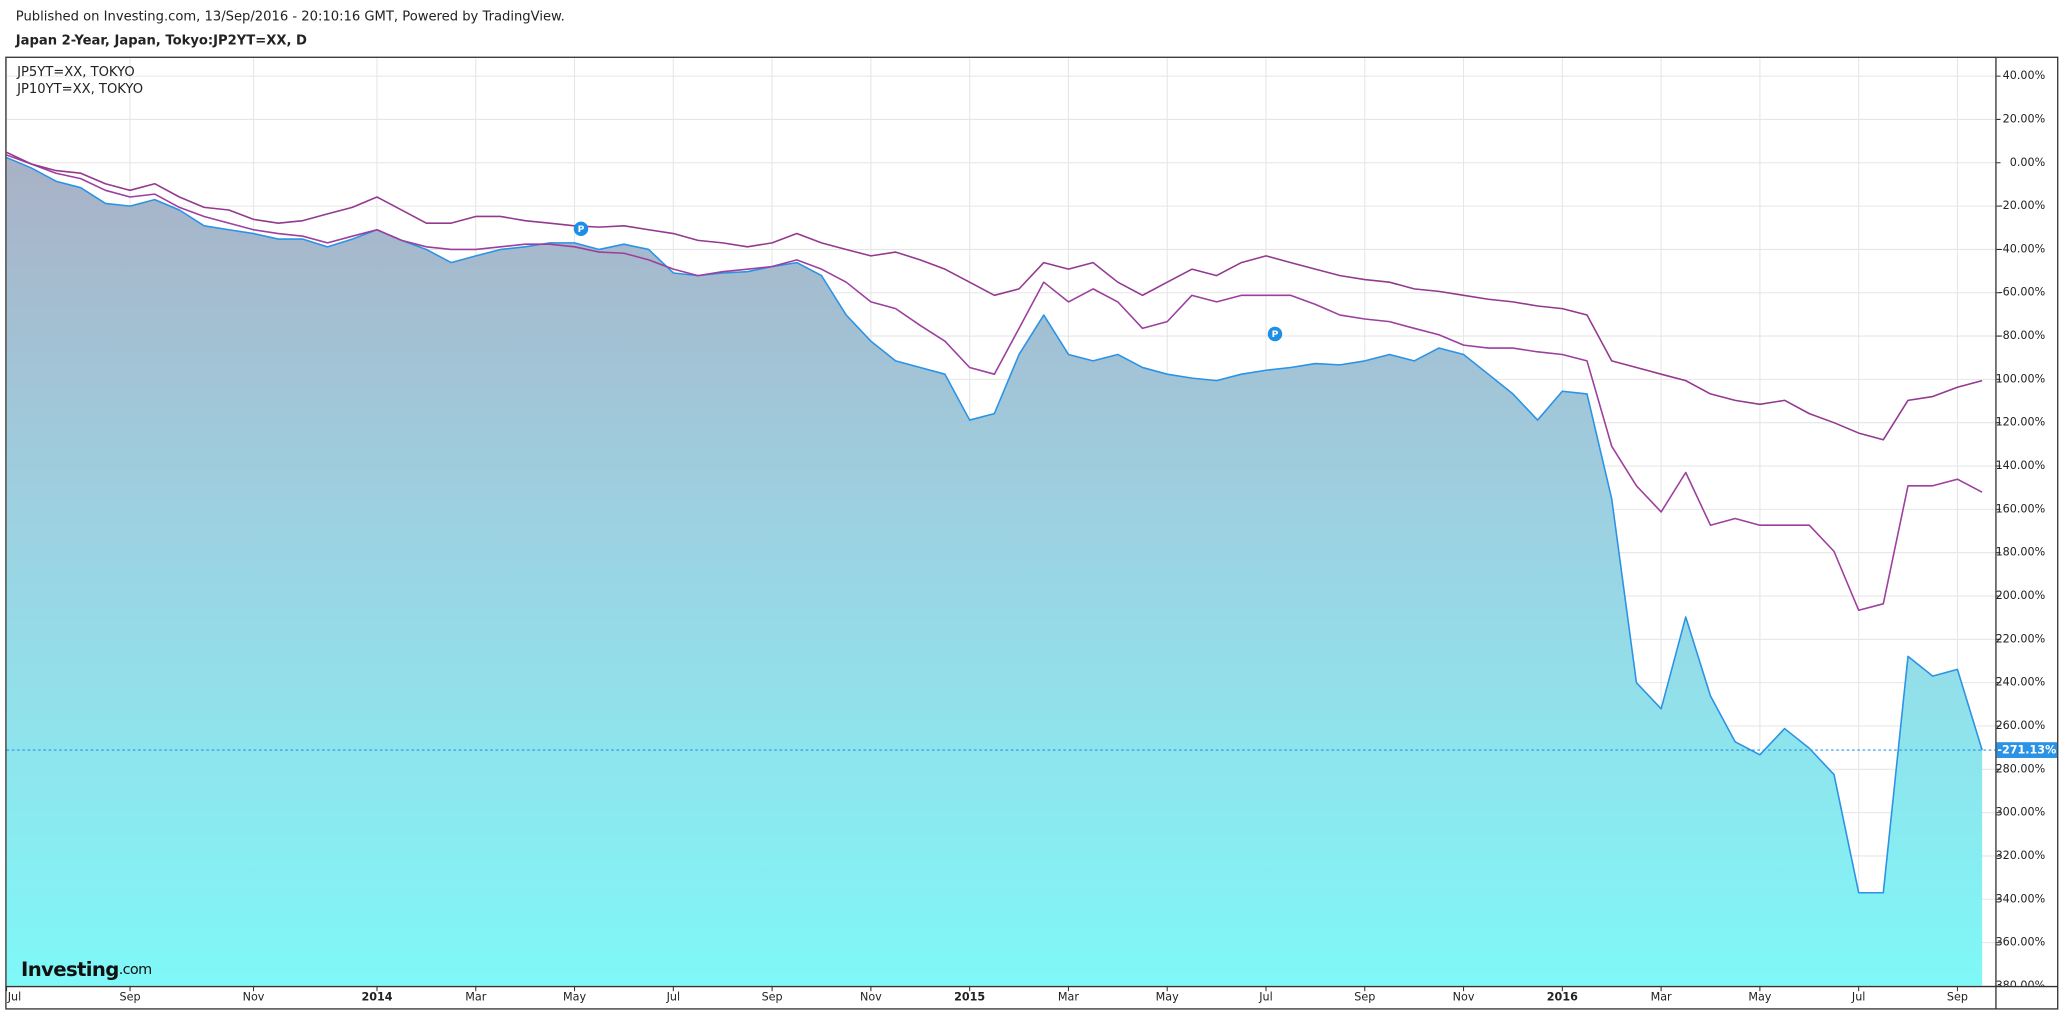 The width and height of the screenshot is (2061, 1011). Describe the element at coordinates (2019, 898) in the screenshot. I see `y-tick-label: -340.00%` at that location.